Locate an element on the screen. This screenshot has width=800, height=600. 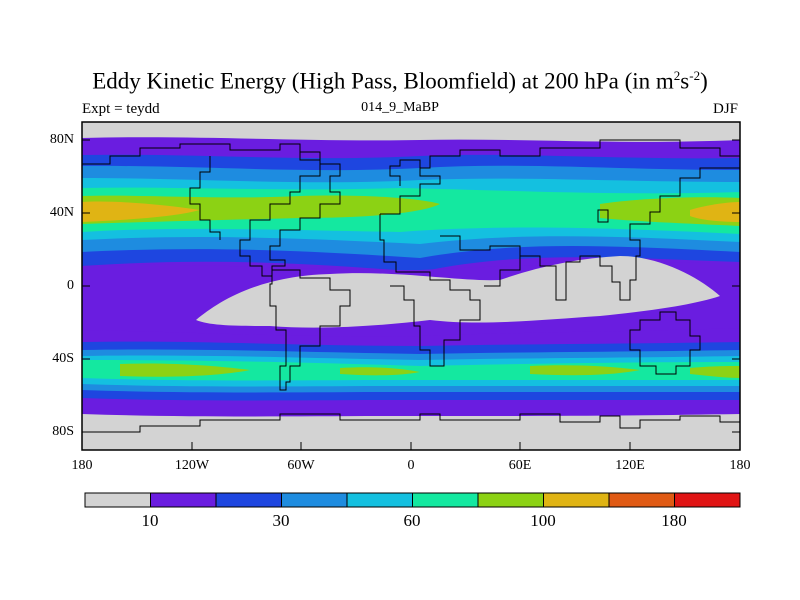
lat-label-80n: 80N is located at coordinates (61, 139).